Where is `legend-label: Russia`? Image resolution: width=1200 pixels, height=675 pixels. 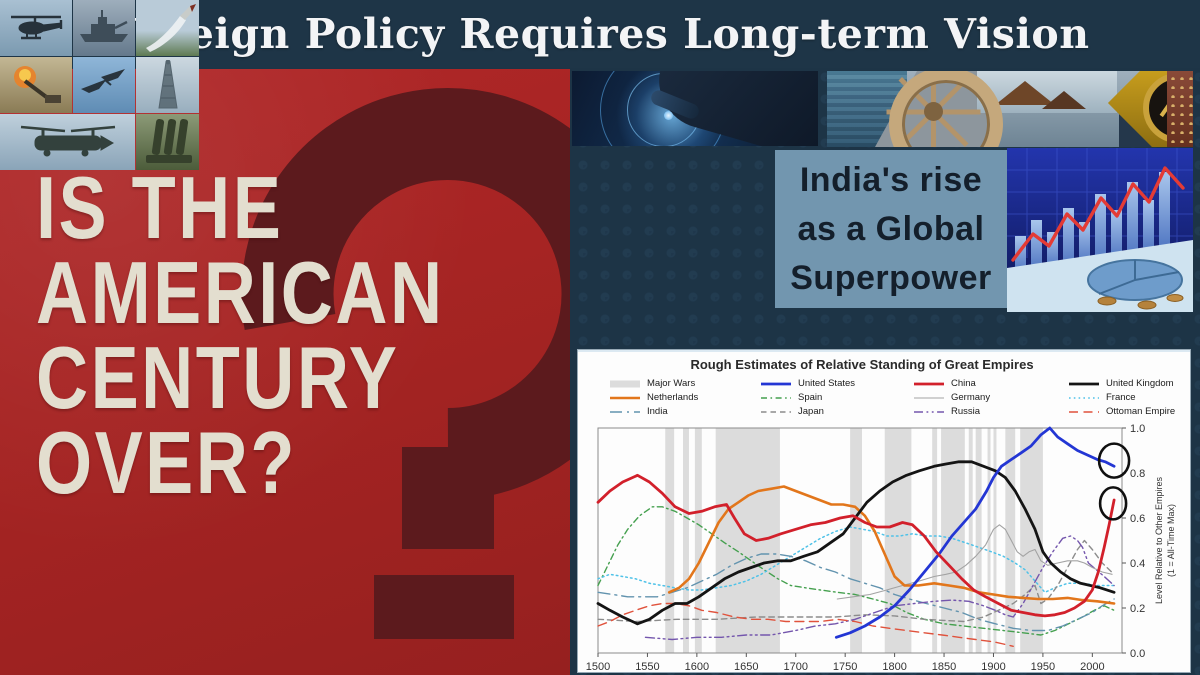
legend-label: Russia is located at coordinates (966, 411).